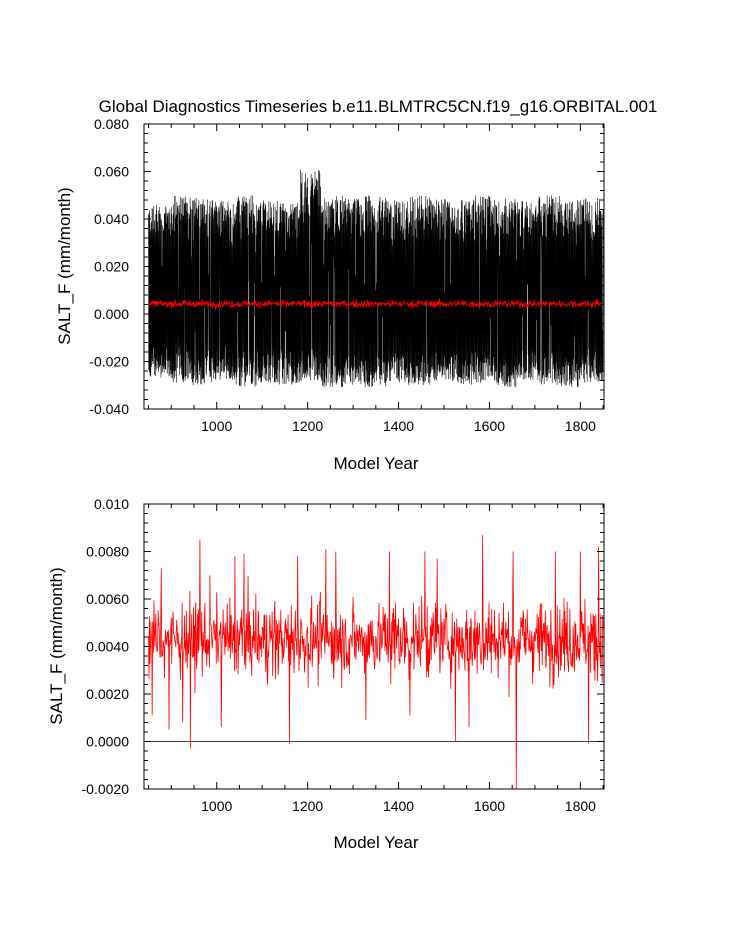 The height and width of the screenshot is (945, 733). Describe the element at coordinates (375, 463) in the screenshot. I see `top-x-axis-label: Model Year` at that location.